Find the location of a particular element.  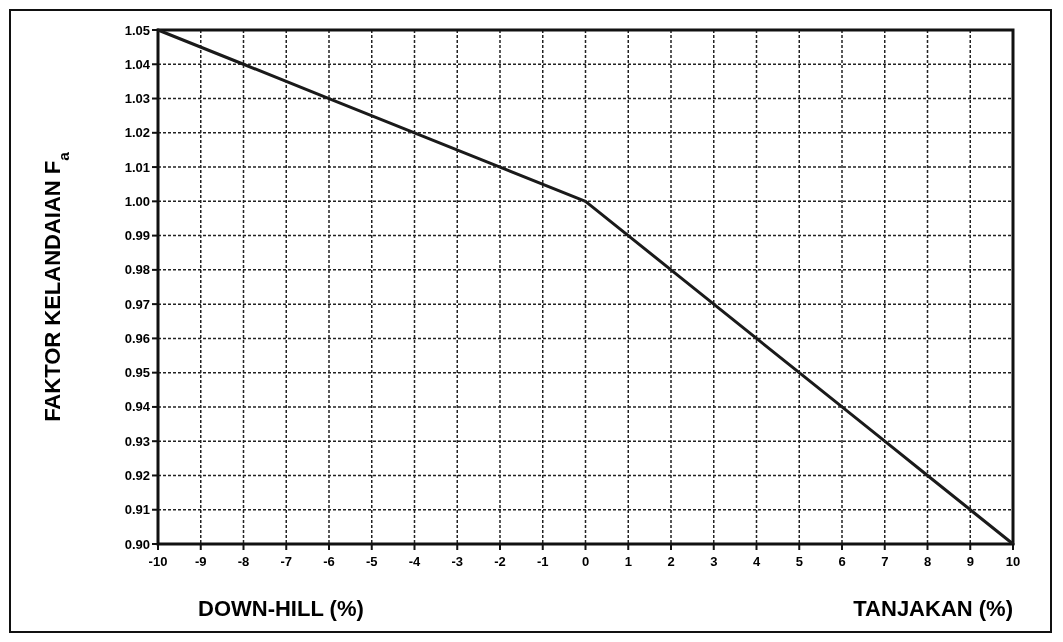

y-tick-label: 0.93 is located at coordinates (137, 441).